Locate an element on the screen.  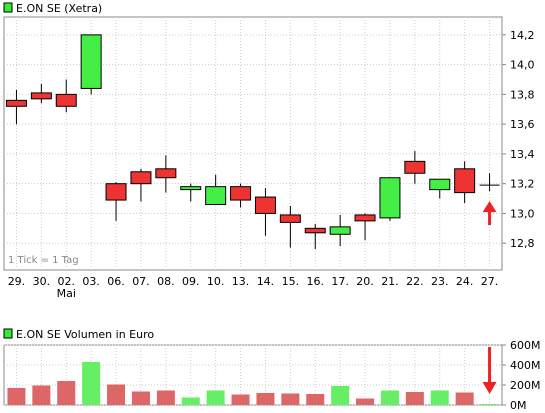
price-arrow-head is located at coordinates (489, 207).